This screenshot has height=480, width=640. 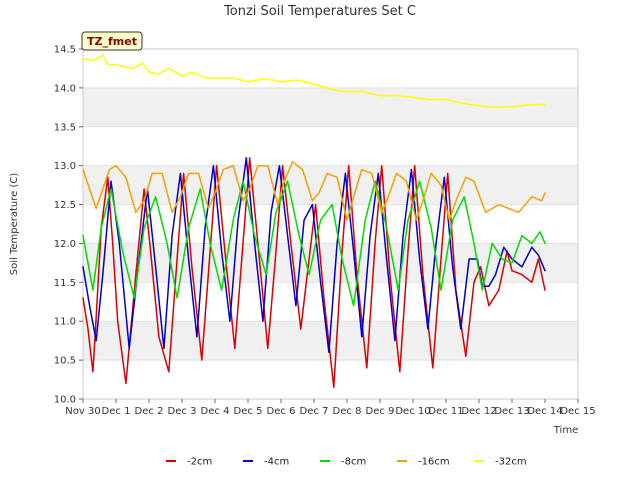 I want to click on site-tag-label: TZ_fmet, so click(x=112, y=41).